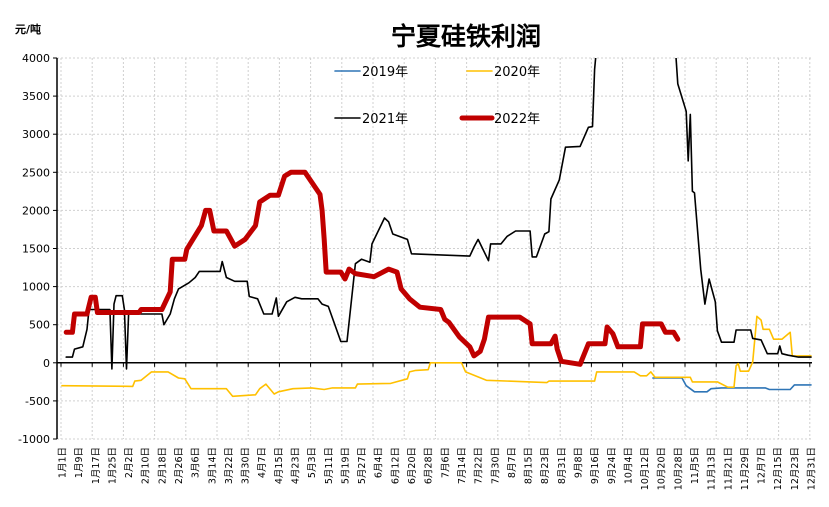 The width and height of the screenshot is (829, 507). What do you see at coordinates (578, 462) in the screenshot?
I see `x-tick-label: 9月8日` at bounding box center [578, 462].